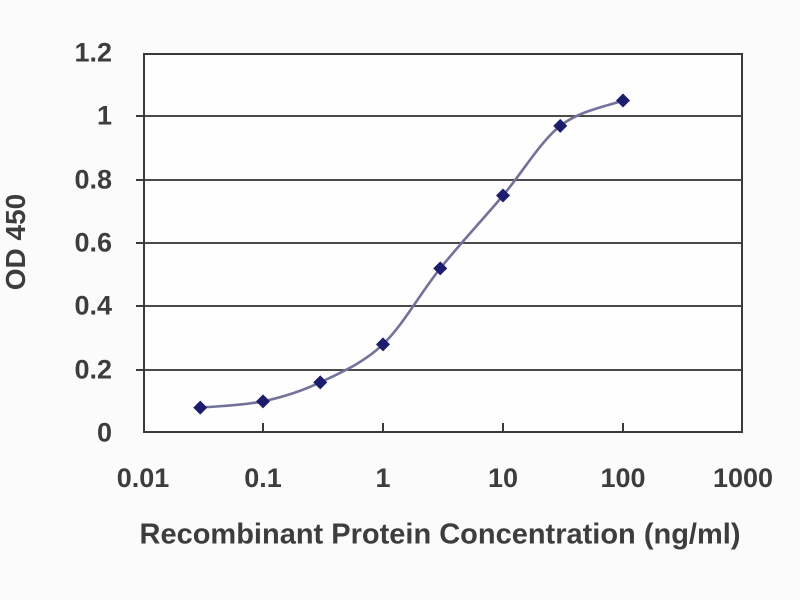  What do you see at coordinates (320, 382) in the screenshot?
I see `data-point-marker-0.3` at bounding box center [320, 382].